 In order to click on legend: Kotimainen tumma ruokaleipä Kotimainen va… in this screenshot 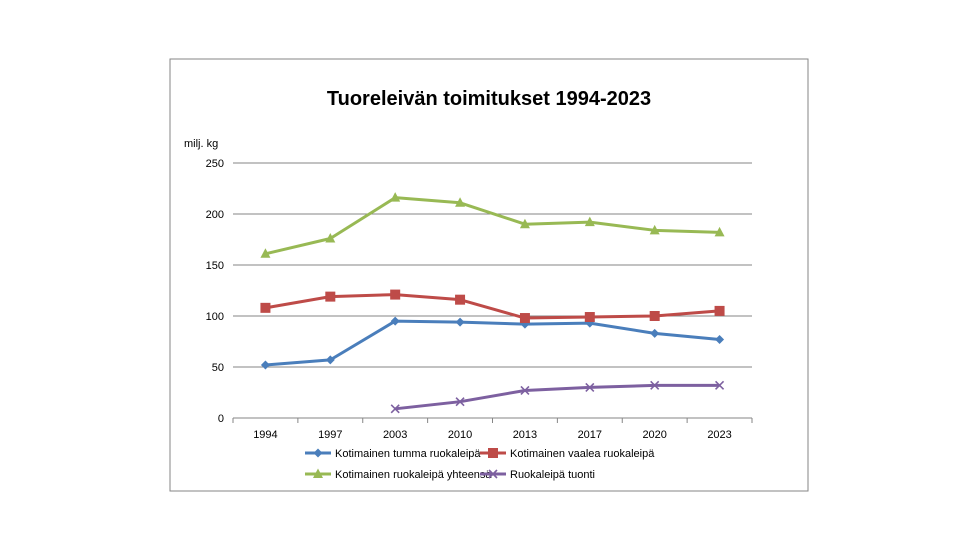, I will do `click(480, 464)`.